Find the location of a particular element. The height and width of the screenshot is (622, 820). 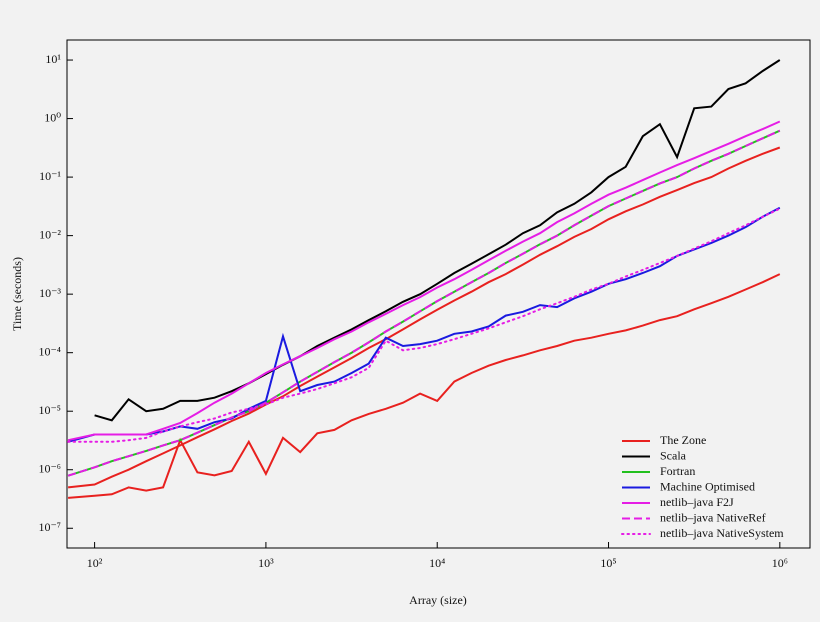

x-axis-label: Array (size) is located at coordinates (438, 600).